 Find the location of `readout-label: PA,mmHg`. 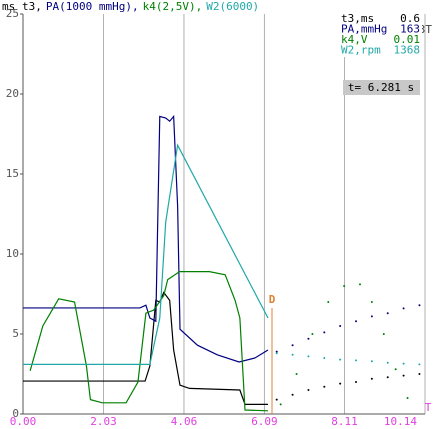

readout-label: PA,mmHg is located at coordinates (364, 29).